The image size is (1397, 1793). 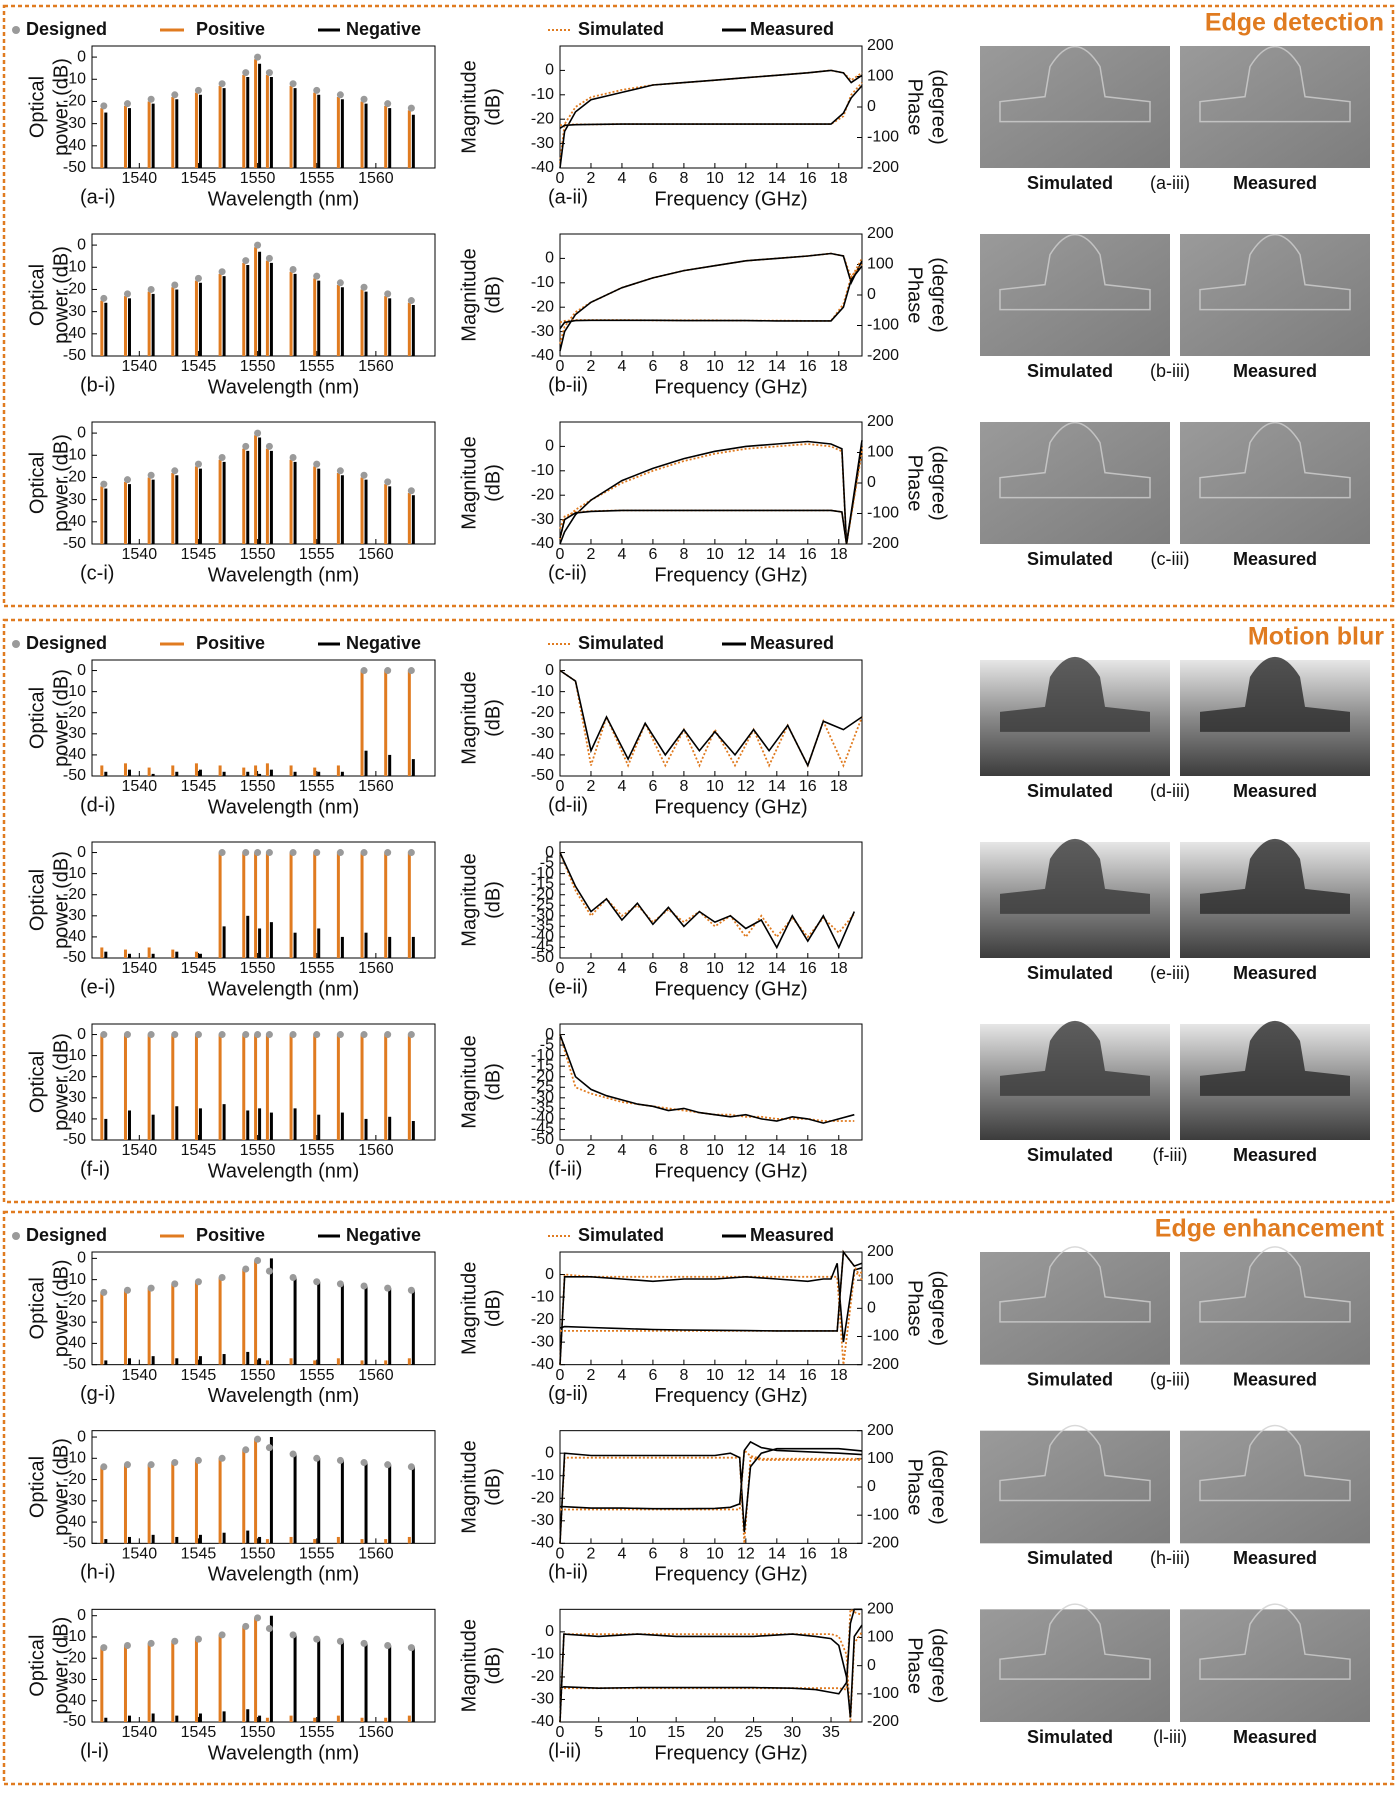 I want to click on image-caption: (h-iii), so click(x=1170, y=1558).